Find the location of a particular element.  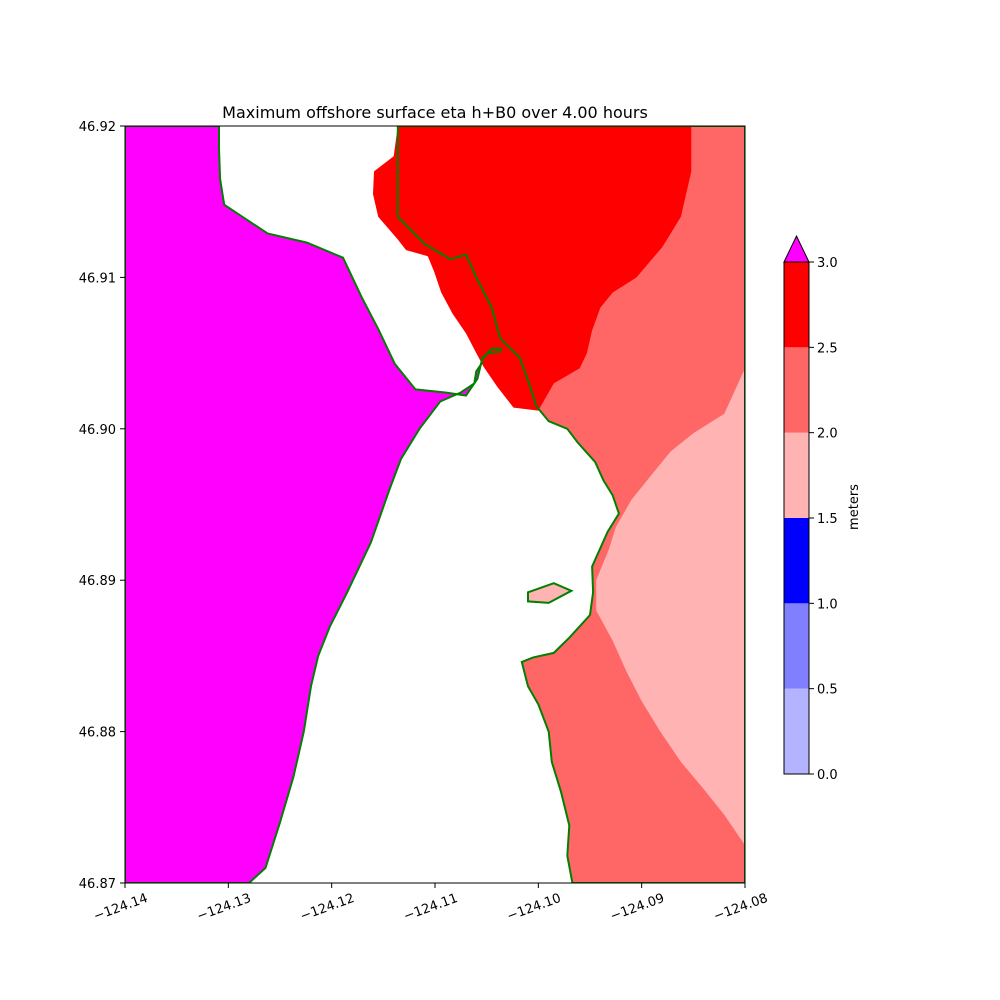

colorbar-tick-label: 2.5 is located at coordinates (827, 348).